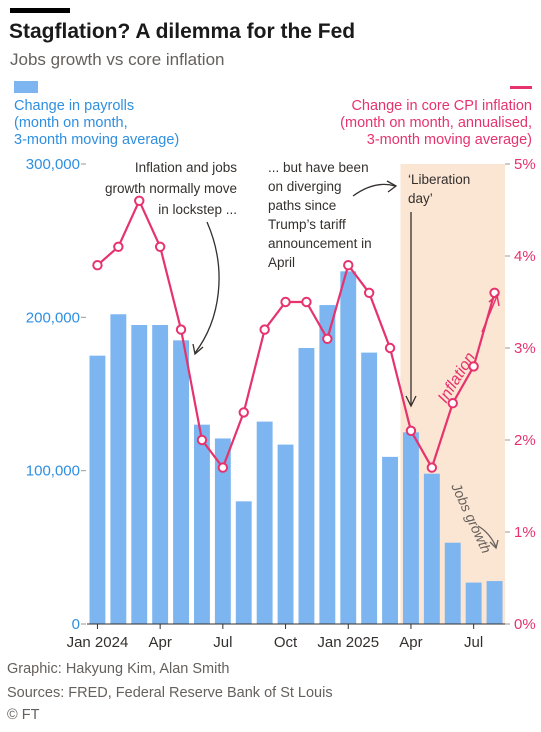 The height and width of the screenshot is (732, 541). Describe the element at coordinates (207, 287) in the screenshot. I see `annotation-lockstep-arrow` at that location.